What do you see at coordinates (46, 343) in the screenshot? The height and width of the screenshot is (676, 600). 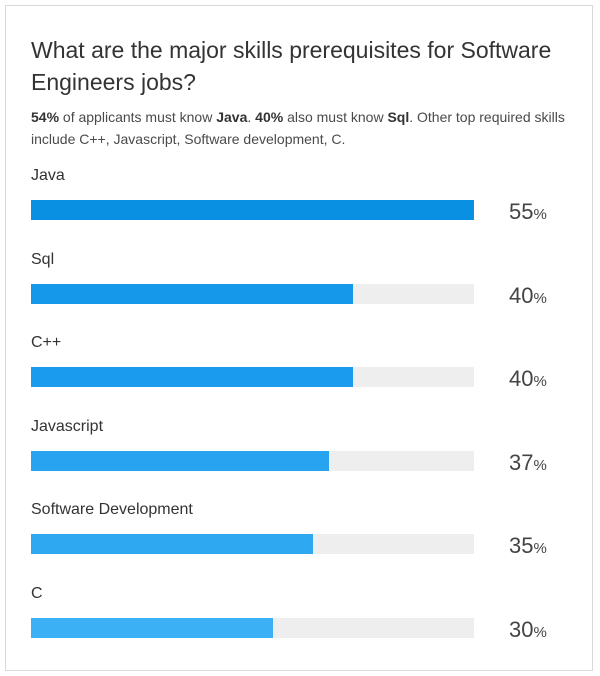 I see `bar-label: C++` at bounding box center [46, 343].